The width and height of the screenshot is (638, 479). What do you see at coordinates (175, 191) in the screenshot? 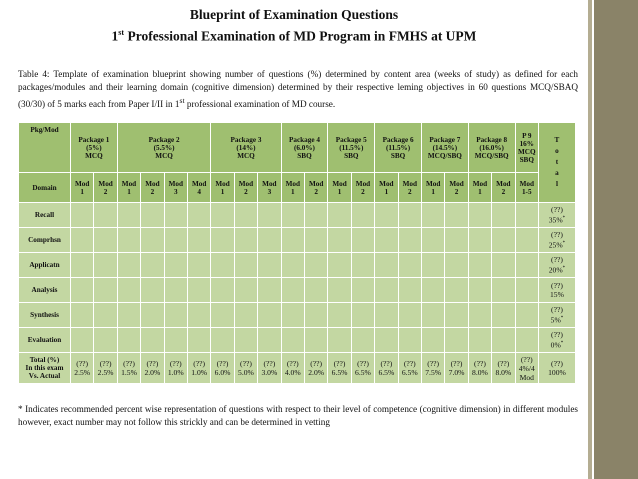
I see `module-number: 3` at bounding box center [175, 191].